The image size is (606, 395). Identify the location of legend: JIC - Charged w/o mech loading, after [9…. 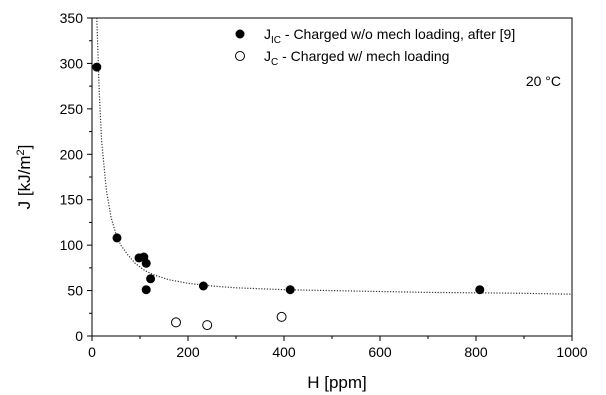
(375, 47).